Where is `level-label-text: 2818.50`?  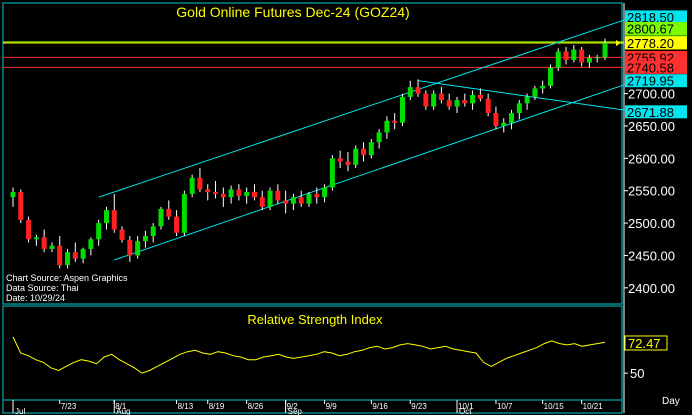 level-label-text: 2818.50 is located at coordinates (650, 17).